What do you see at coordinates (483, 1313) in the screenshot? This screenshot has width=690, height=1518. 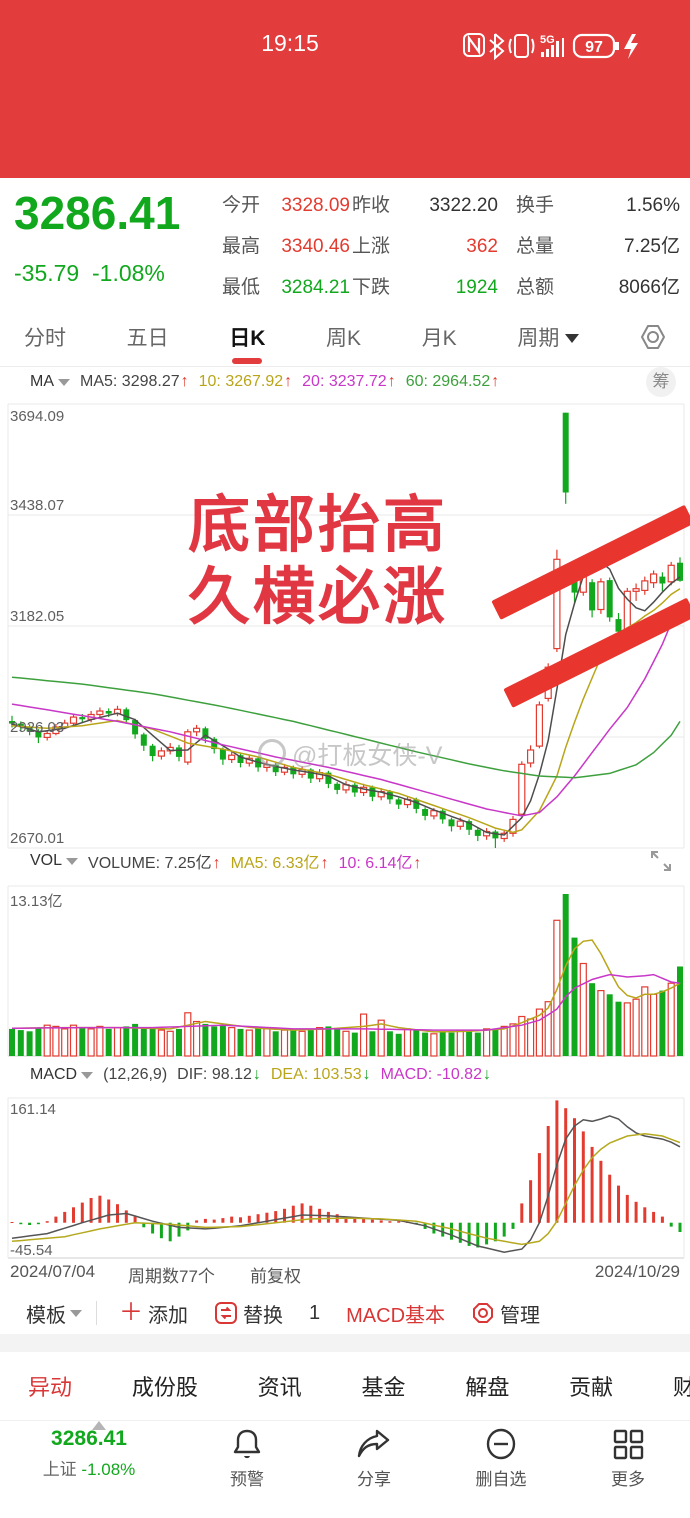 I see `manage-gear-icon` at bounding box center [483, 1313].